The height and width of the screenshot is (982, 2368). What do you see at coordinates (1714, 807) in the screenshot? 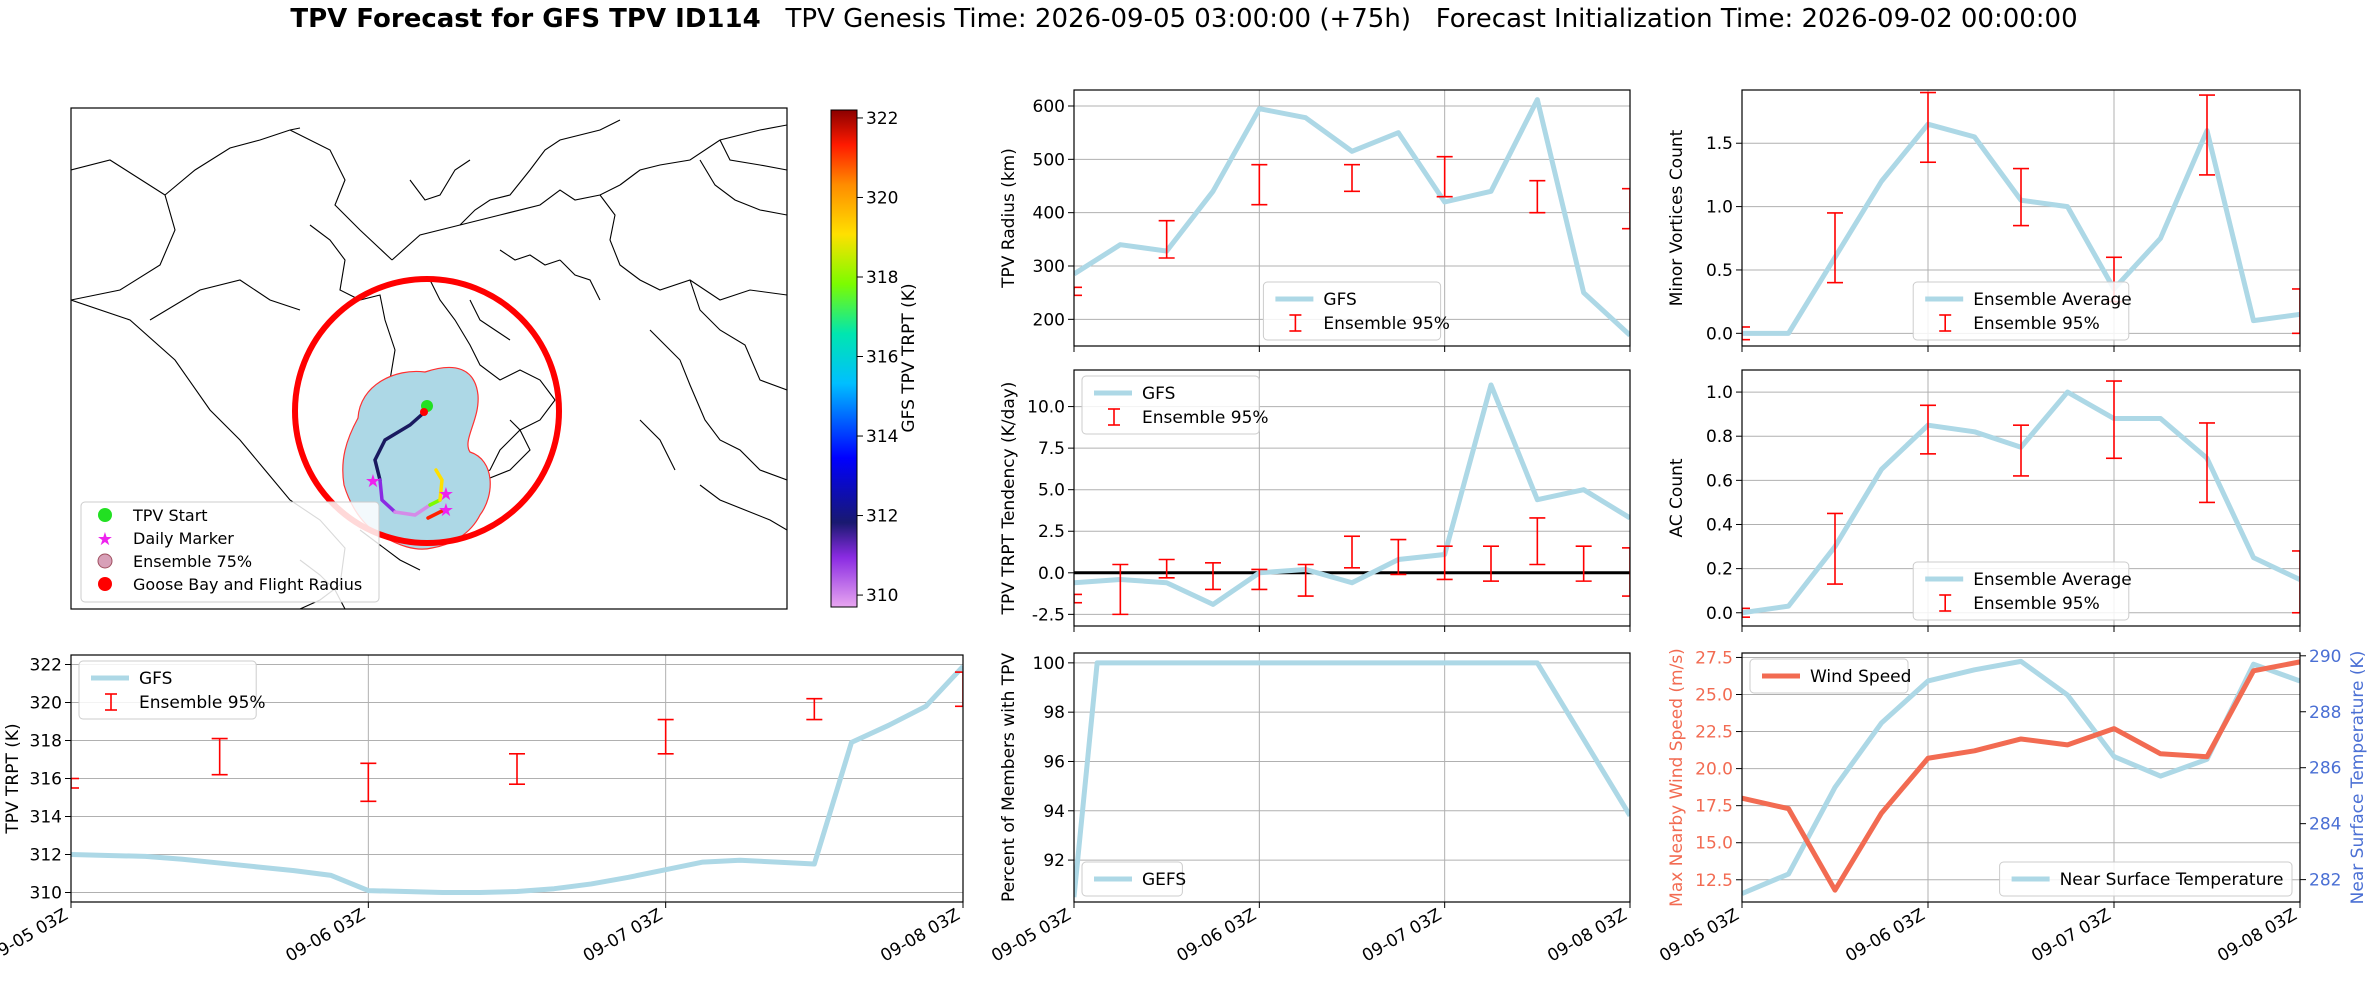
I see `wind_temp-ytick-label-2: 17.5` at bounding box center [1714, 807].